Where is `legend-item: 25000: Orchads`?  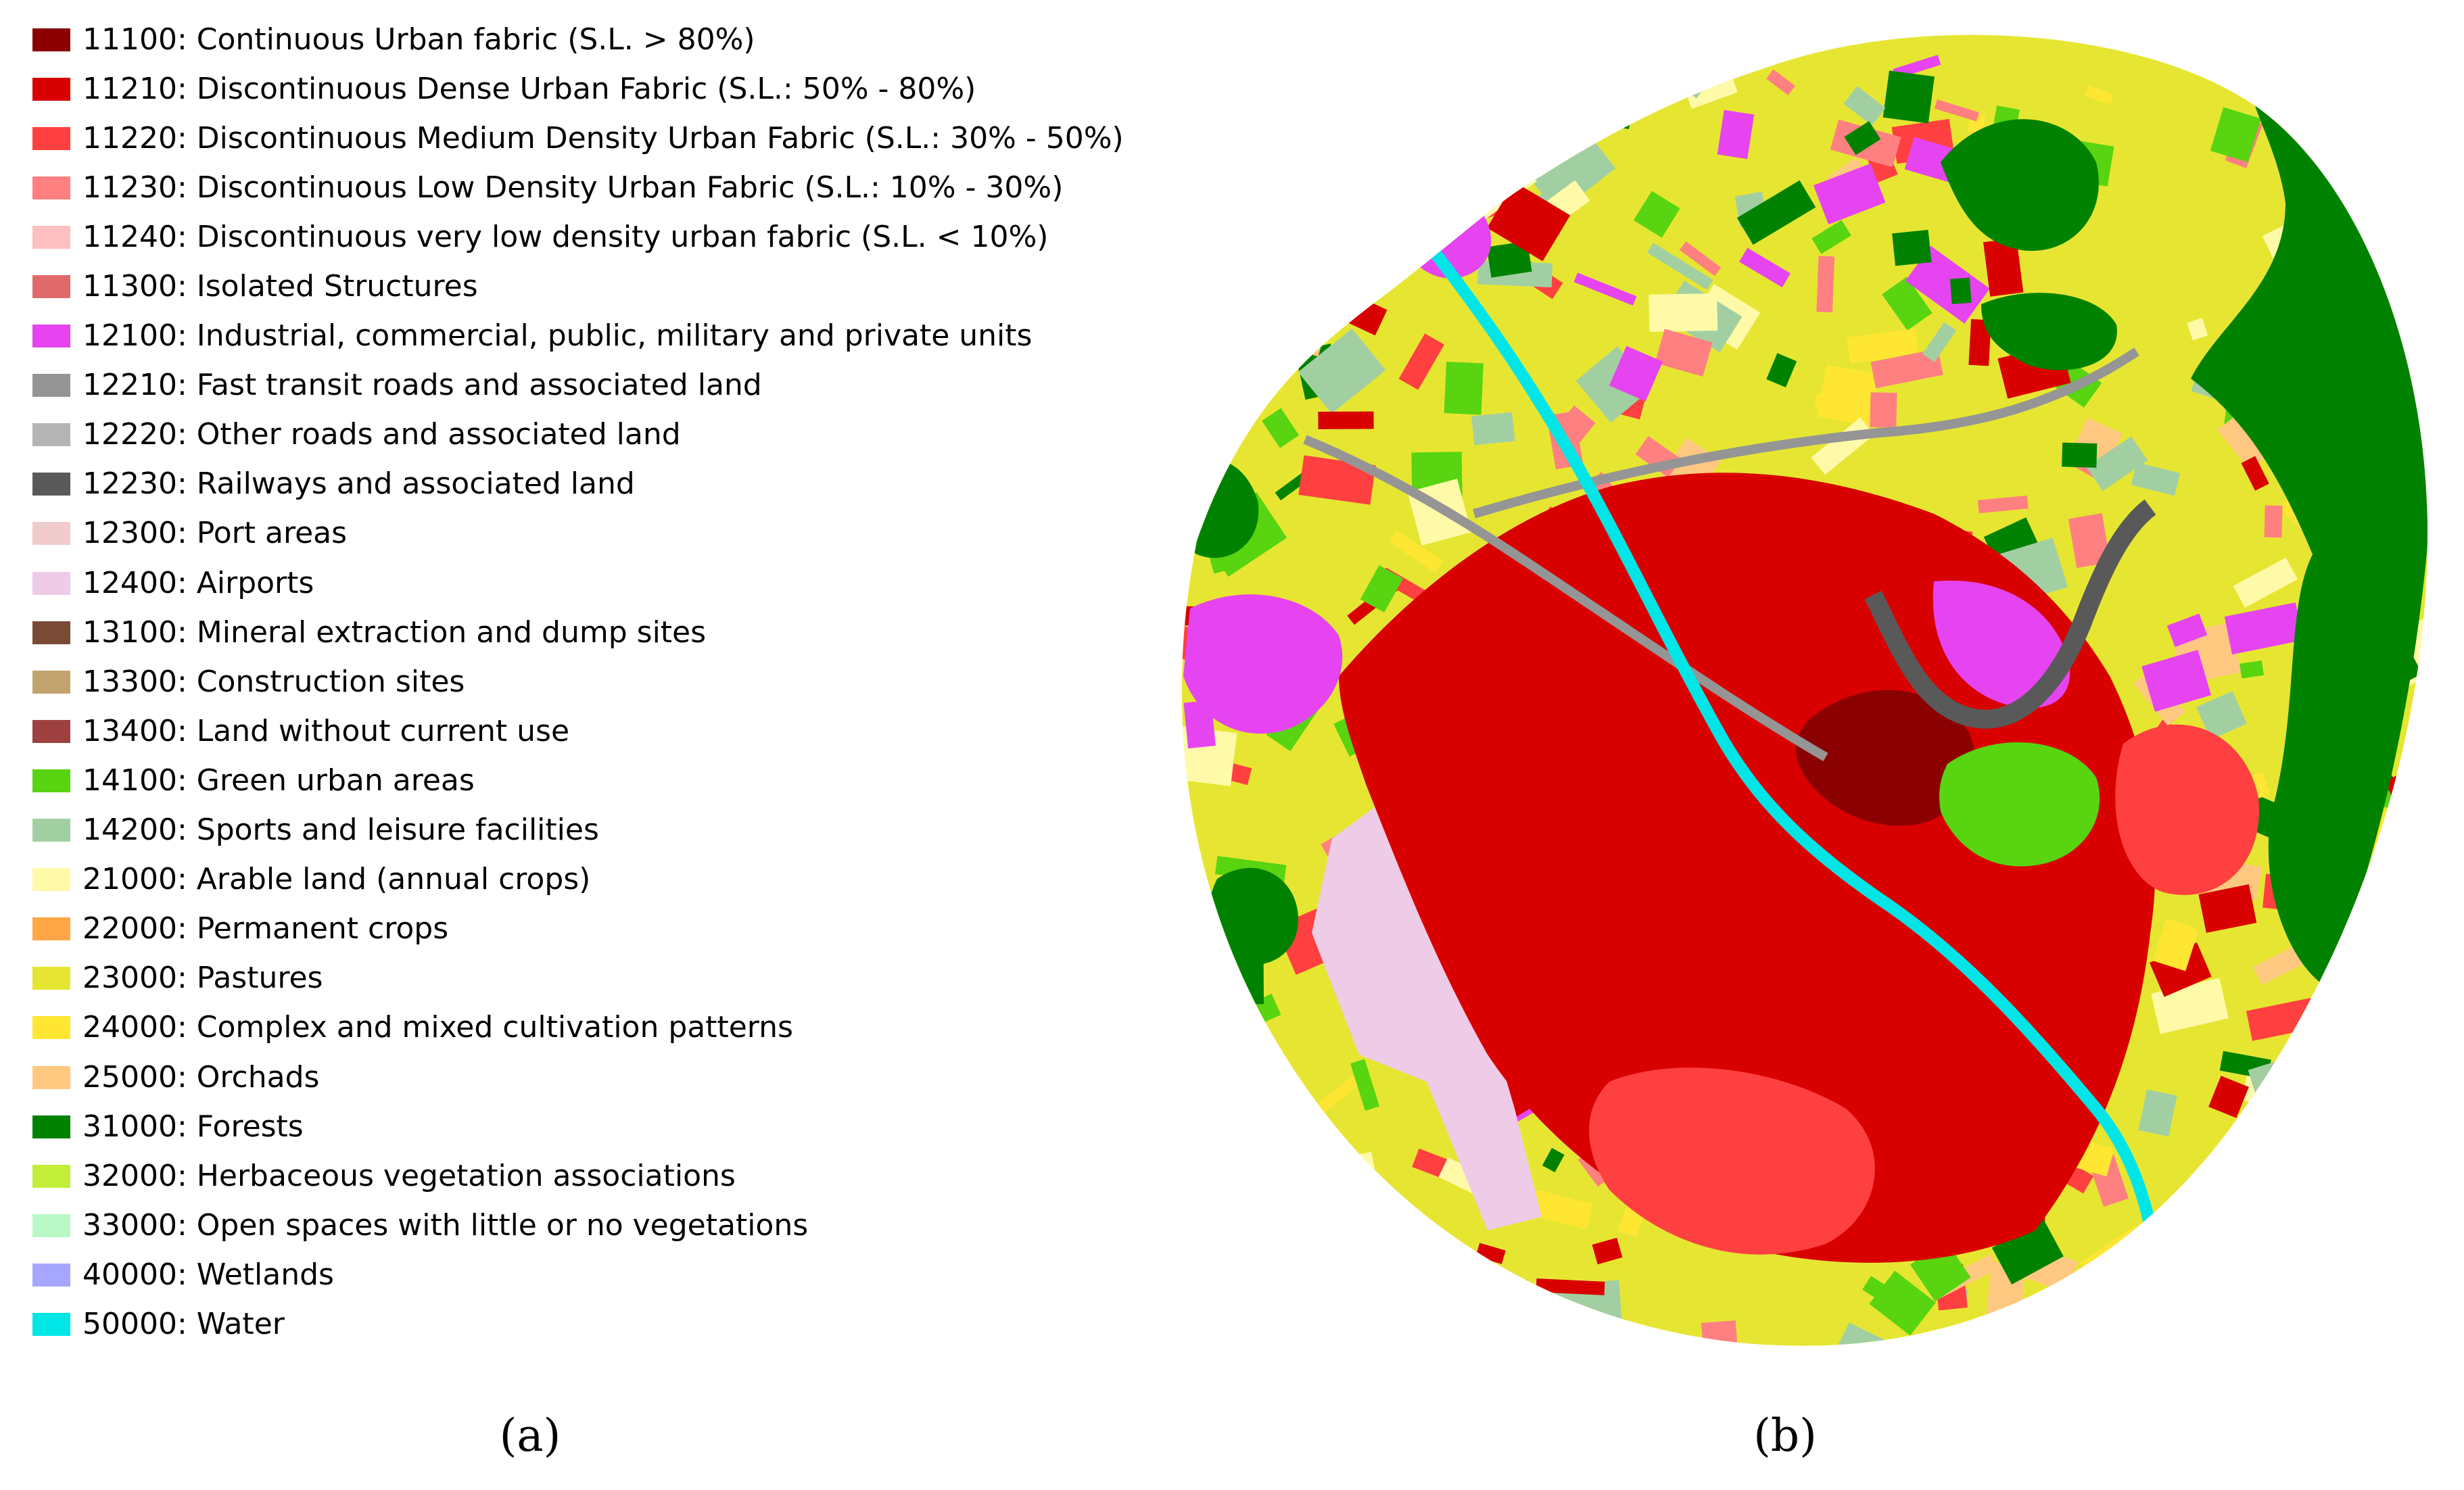 legend-item: 25000: Orchads is located at coordinates (590, 1077).